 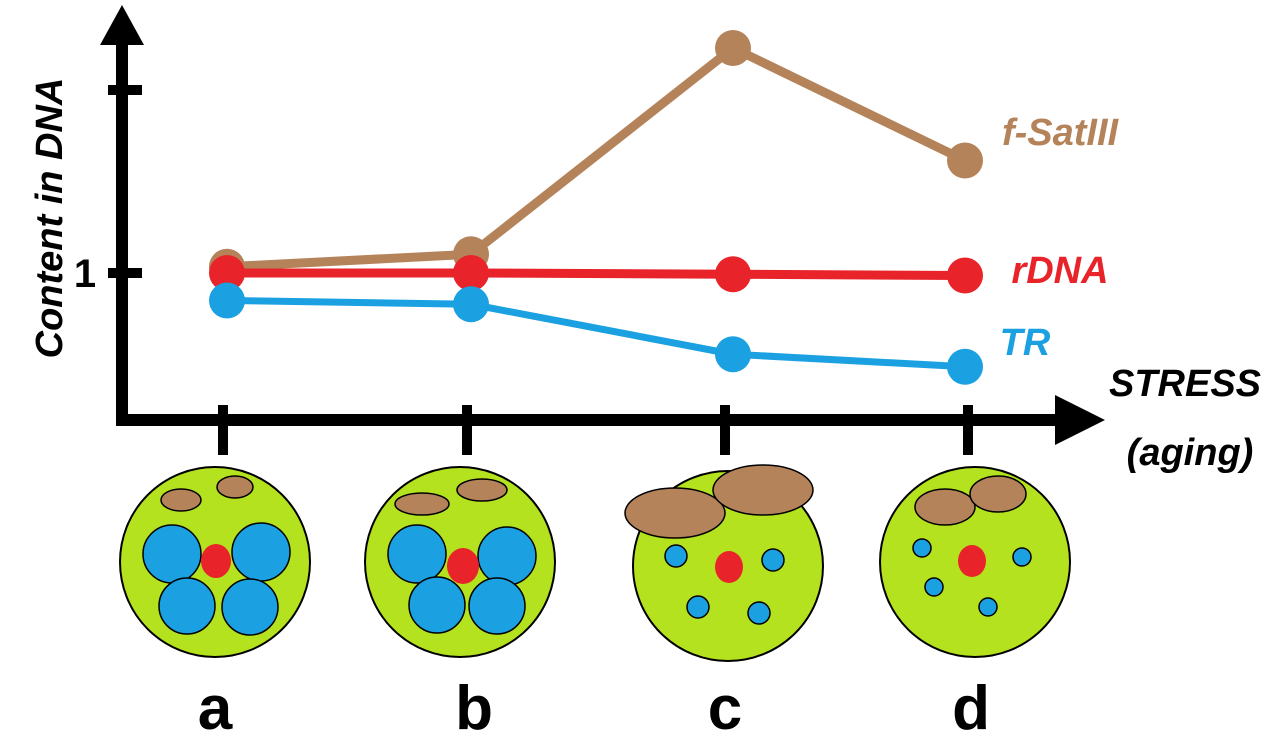 I want to click on category-label-c: c, so click(x=725, y=708).